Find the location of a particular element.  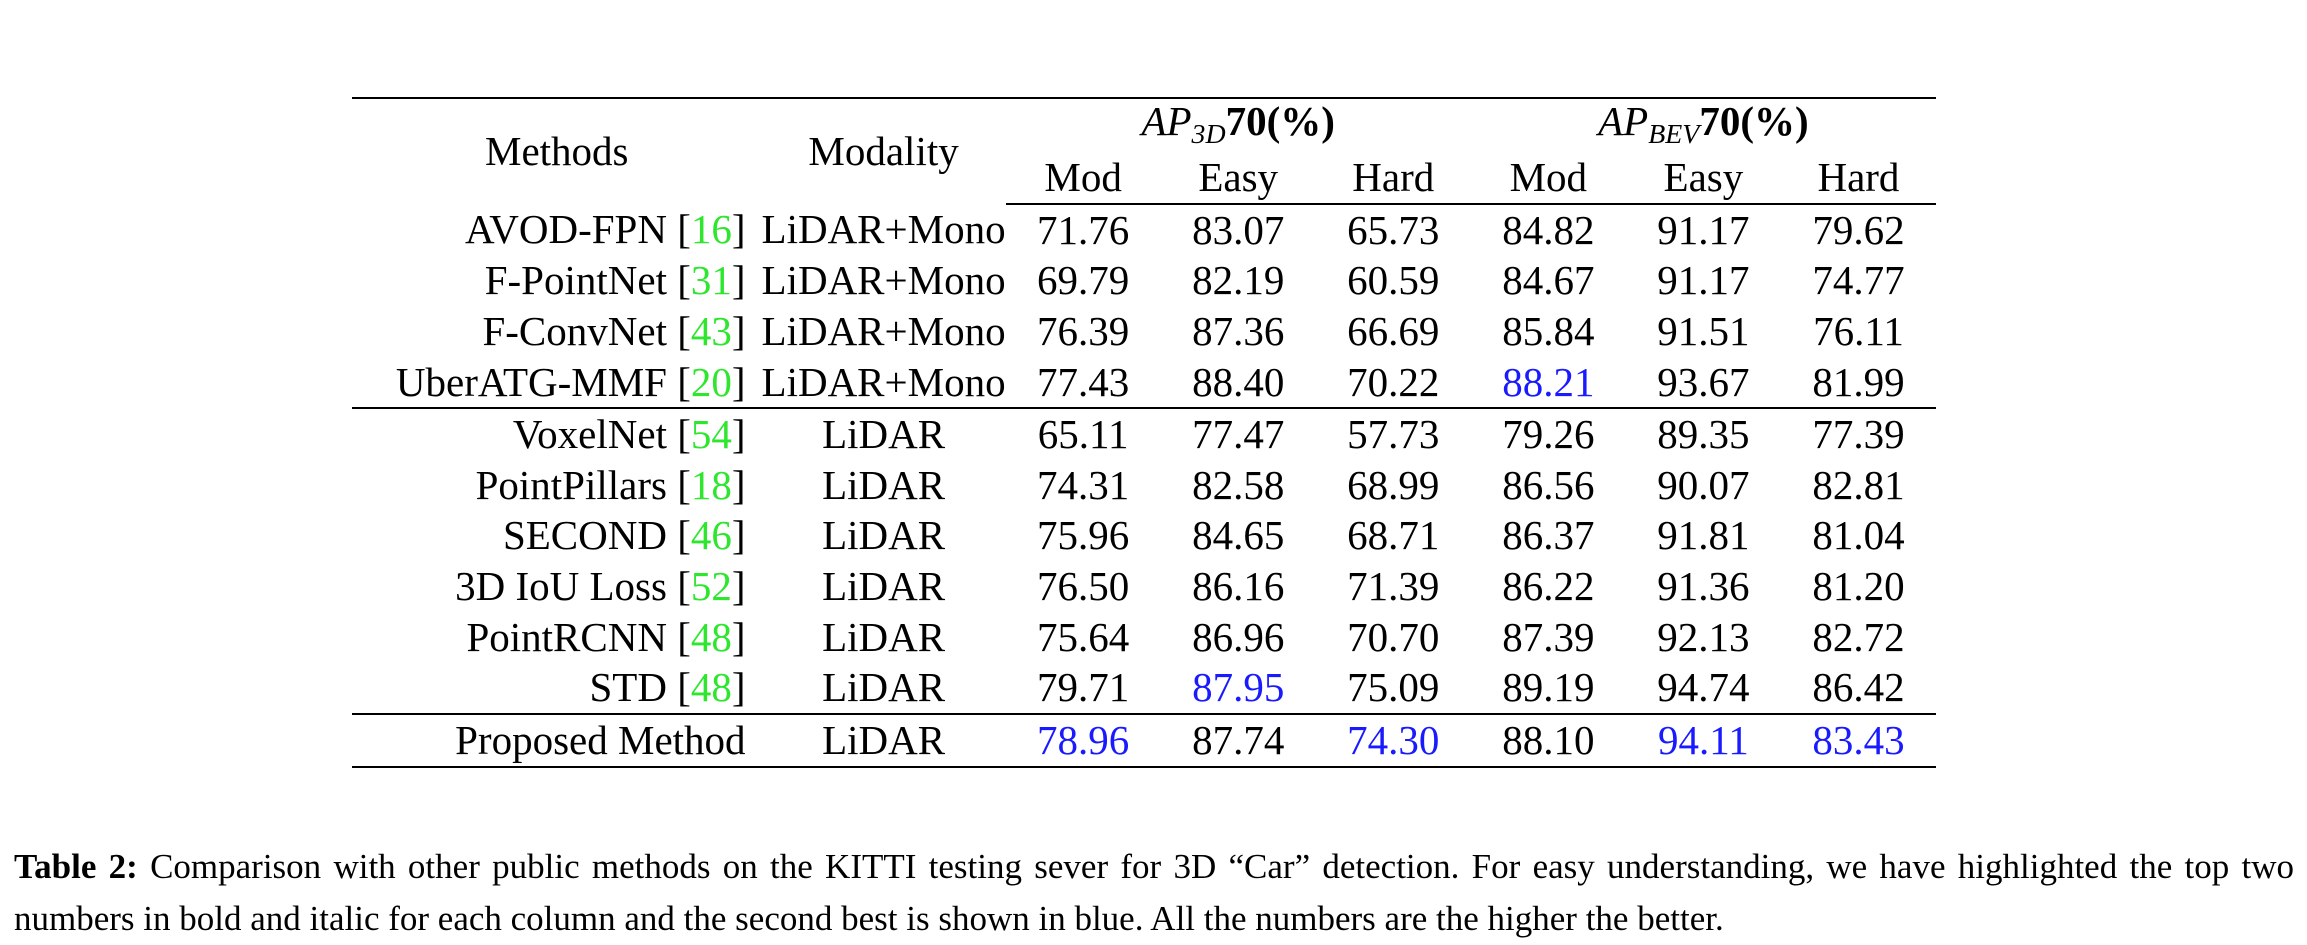

value-cell: 84.67 is located at coordinates (1548, 280).